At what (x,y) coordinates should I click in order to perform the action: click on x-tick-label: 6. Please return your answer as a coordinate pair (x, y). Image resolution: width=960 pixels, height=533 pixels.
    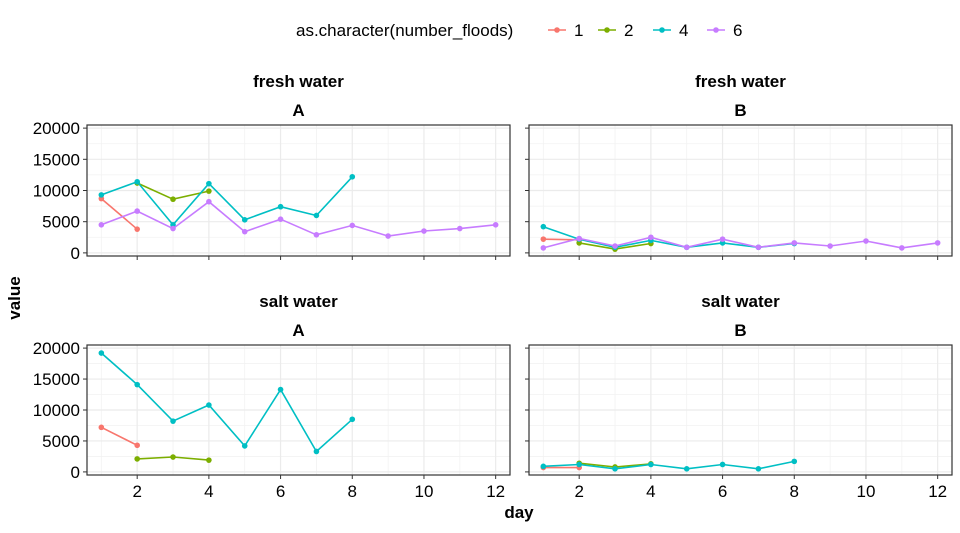
    Looking at the image, I should click on (280, 491).